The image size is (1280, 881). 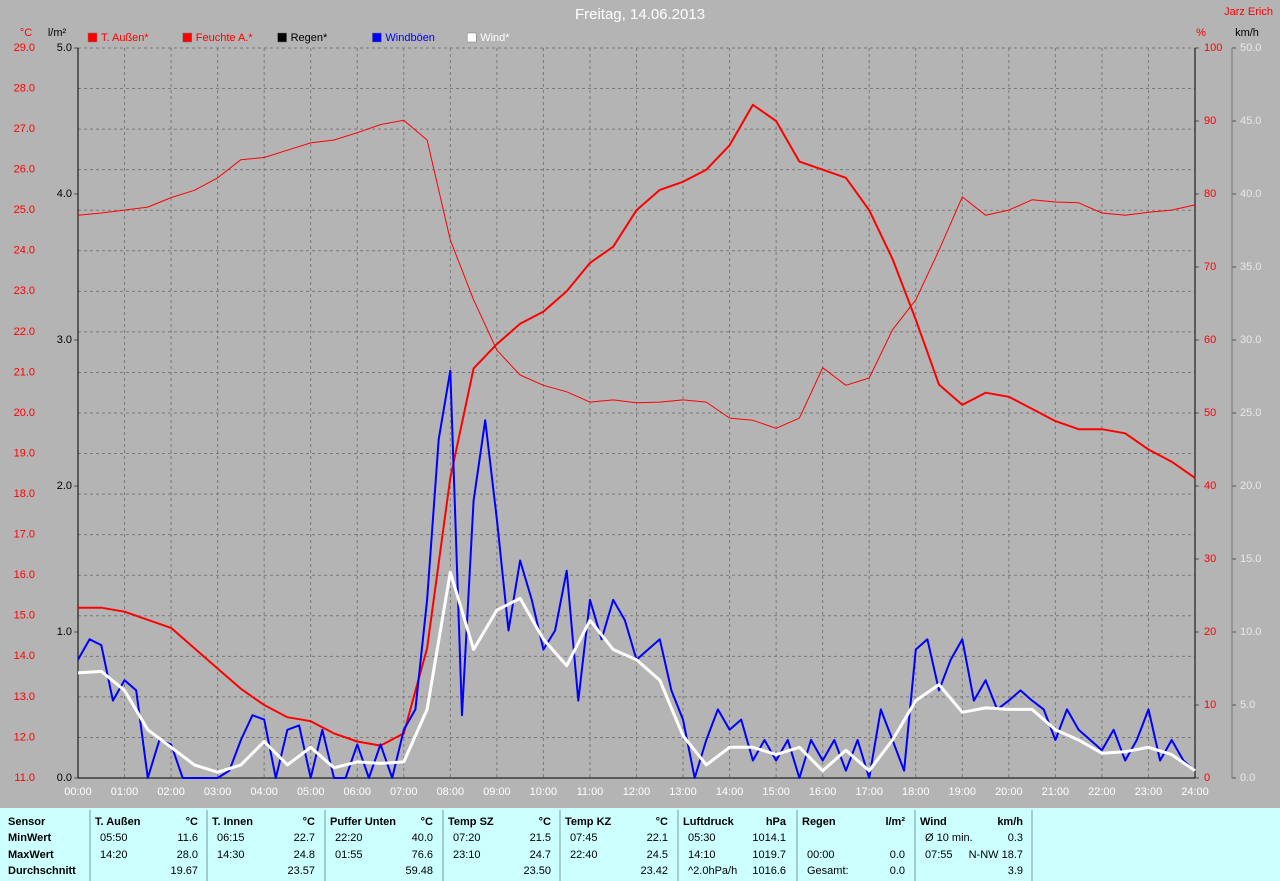 What do you see at coordinates (311, 792) in the screenshot?
I see `x-tick-label: 05:00` at bounding box center [311, 792].